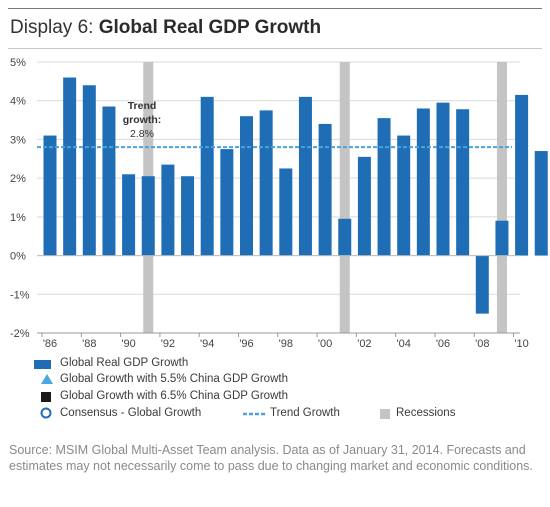 The image size is (550, 507). Describe the element at coordinates (255, 414) in the screenshot. I see `legend-trend-icon` at that location.